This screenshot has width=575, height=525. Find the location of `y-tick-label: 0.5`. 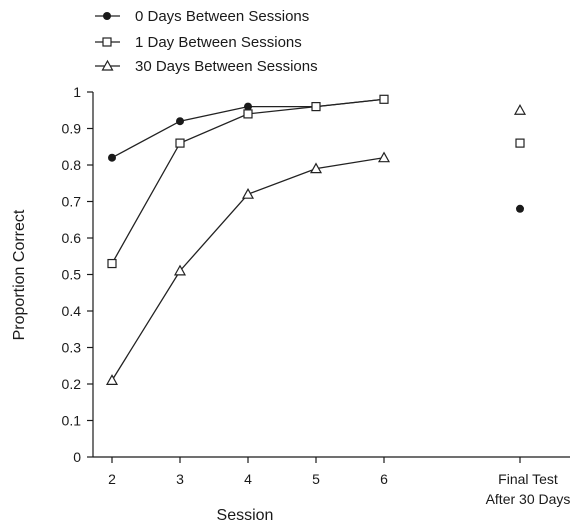

y-tick-label: 0.5 is located at coordinates (72, 275).